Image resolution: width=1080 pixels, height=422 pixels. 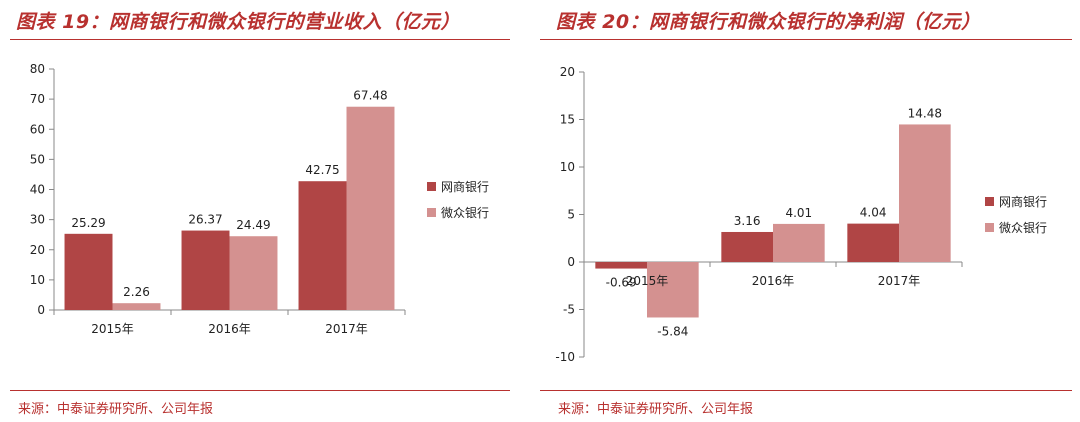 I want to click on y-tick-label: -10, so click(x=565, y=357).